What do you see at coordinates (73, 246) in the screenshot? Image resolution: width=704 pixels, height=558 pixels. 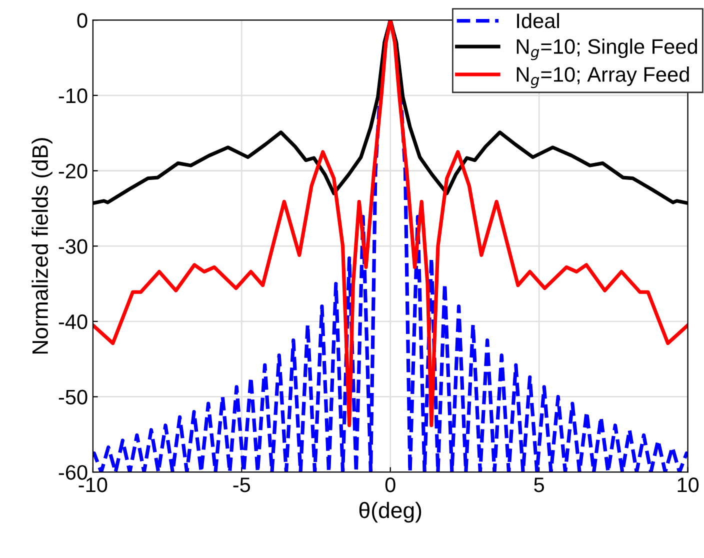 I see `y-tick-label: -30` at bounding box center [73, 246].